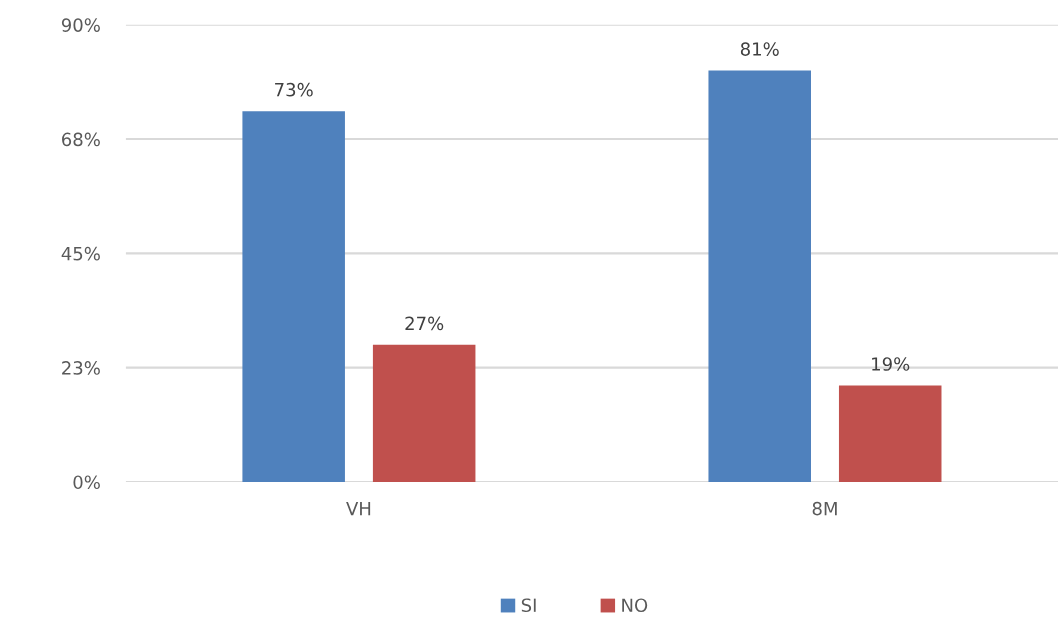 The image size is (1058, 635). Describe the element at coordinates (81, 139) in the screenshot. I see `y-tick-label: 68%` at that location.